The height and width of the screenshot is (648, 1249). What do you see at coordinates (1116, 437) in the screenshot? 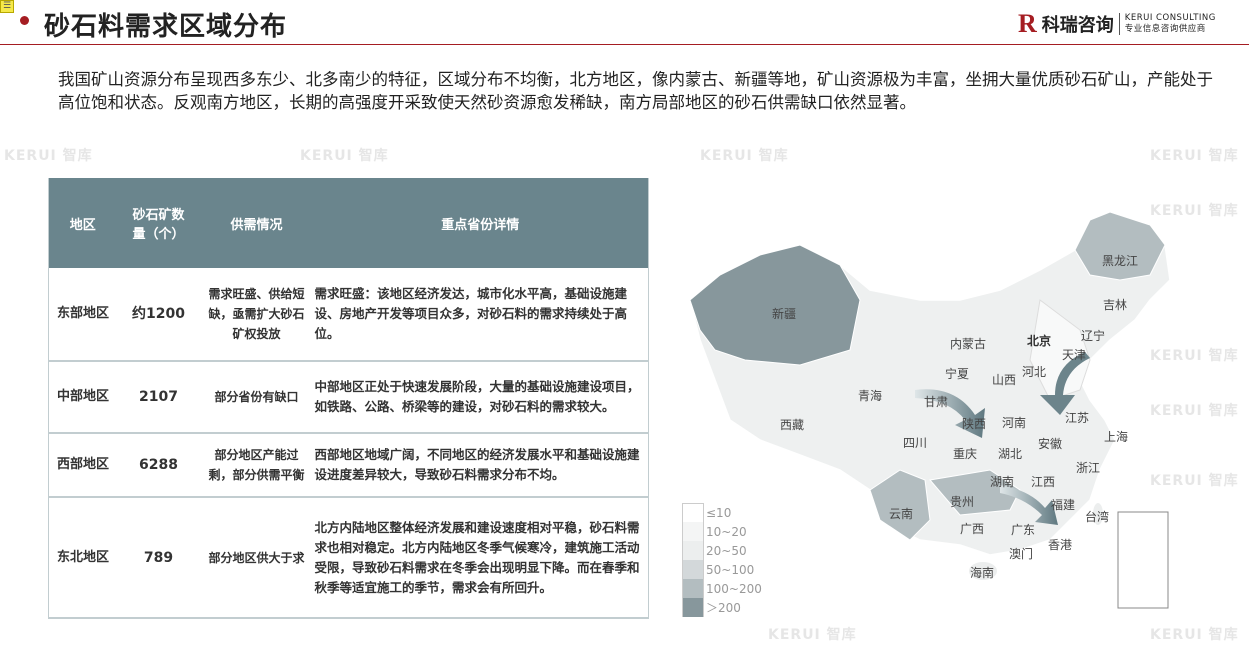
I see `province-label: 上海` at bounding box center [1116, 437].